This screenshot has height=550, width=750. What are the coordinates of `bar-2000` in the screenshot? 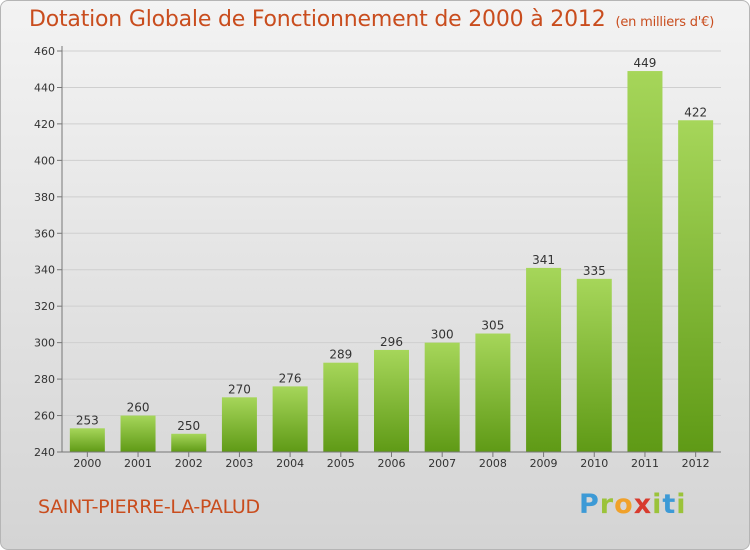 It's located at (87, 440).